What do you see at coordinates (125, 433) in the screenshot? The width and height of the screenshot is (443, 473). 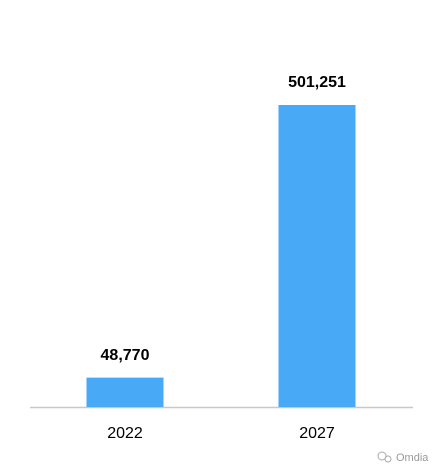 I see `x-tick-label: 2022` at bounding box center [125, 433].